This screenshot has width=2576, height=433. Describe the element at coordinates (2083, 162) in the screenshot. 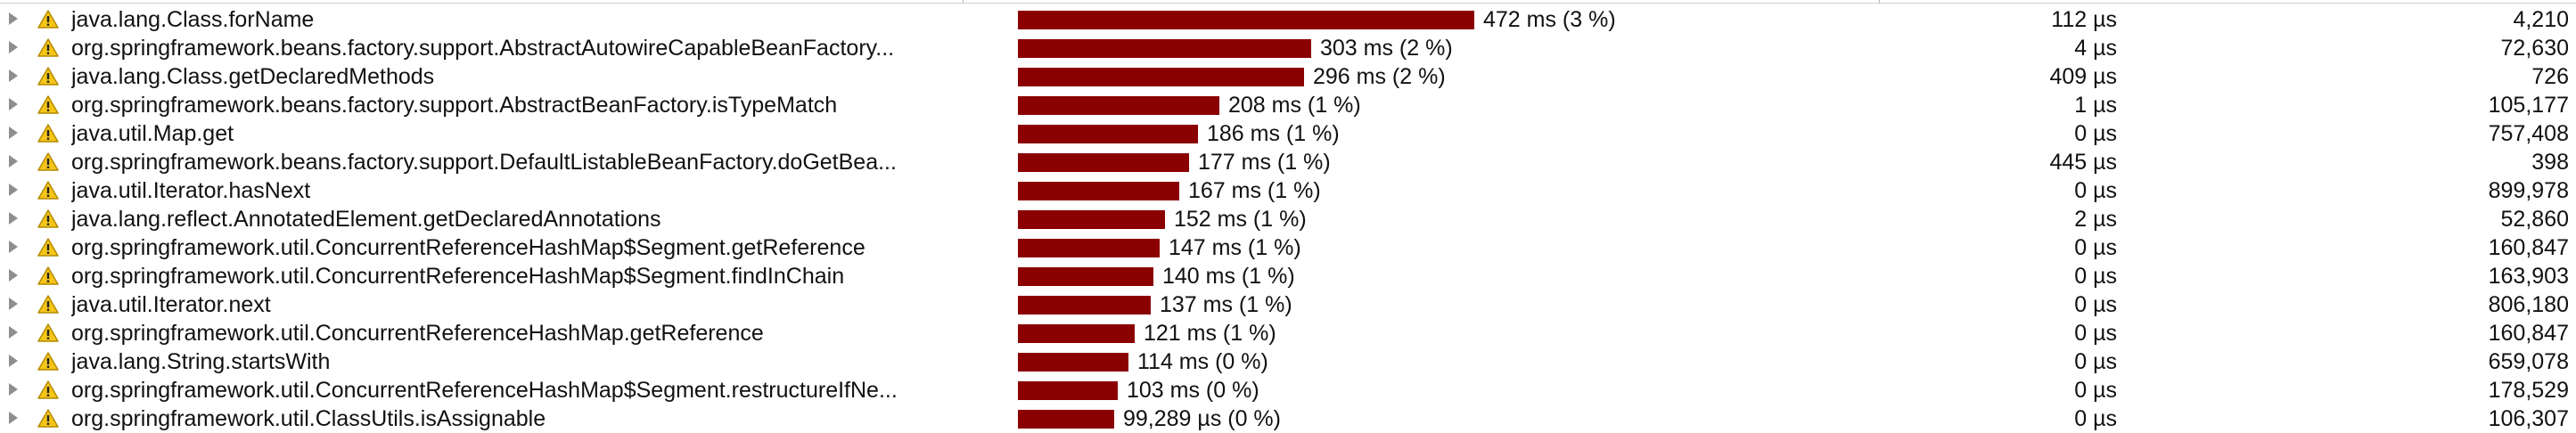

I see `avg-time: 445 µs` at that location.